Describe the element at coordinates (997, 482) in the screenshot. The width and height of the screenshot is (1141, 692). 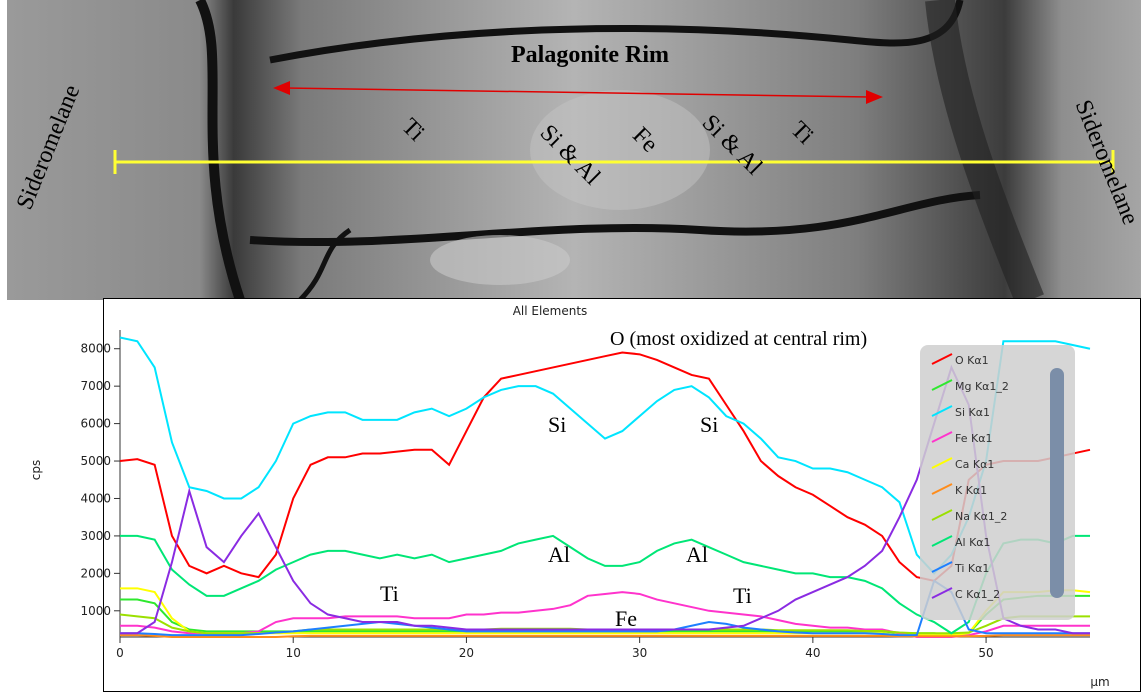
I see `legend-box` at that location.